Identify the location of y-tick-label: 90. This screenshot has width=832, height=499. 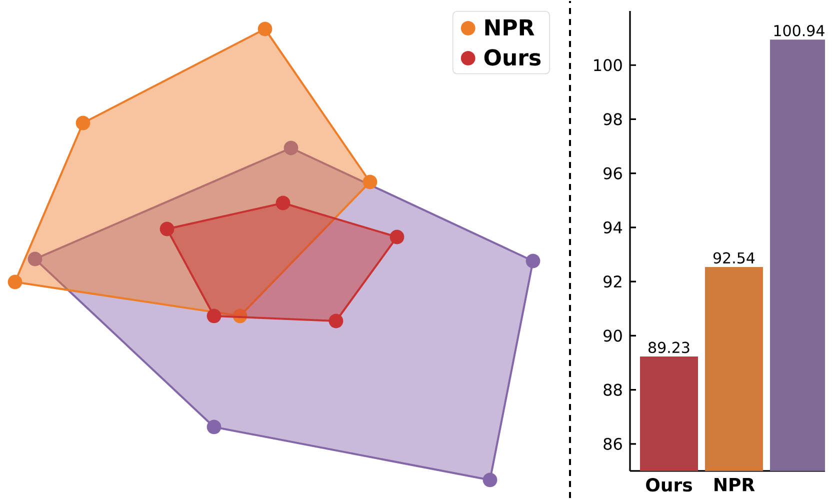
(613, 336).